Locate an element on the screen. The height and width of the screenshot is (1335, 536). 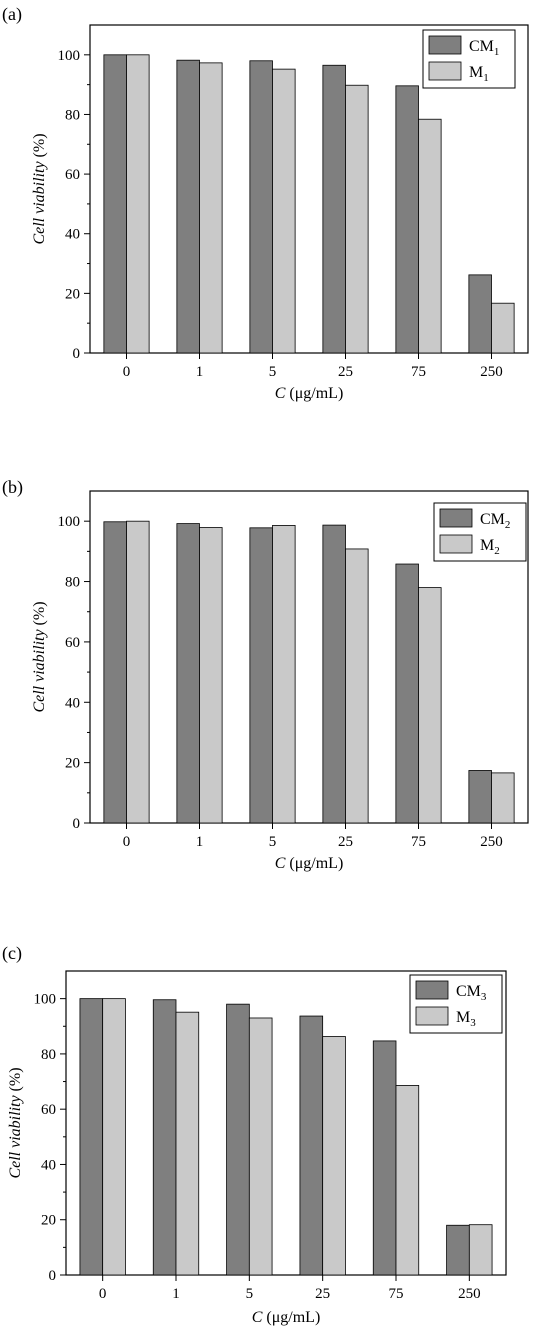
panel-label: (b) is located at coordinates (12, 487).